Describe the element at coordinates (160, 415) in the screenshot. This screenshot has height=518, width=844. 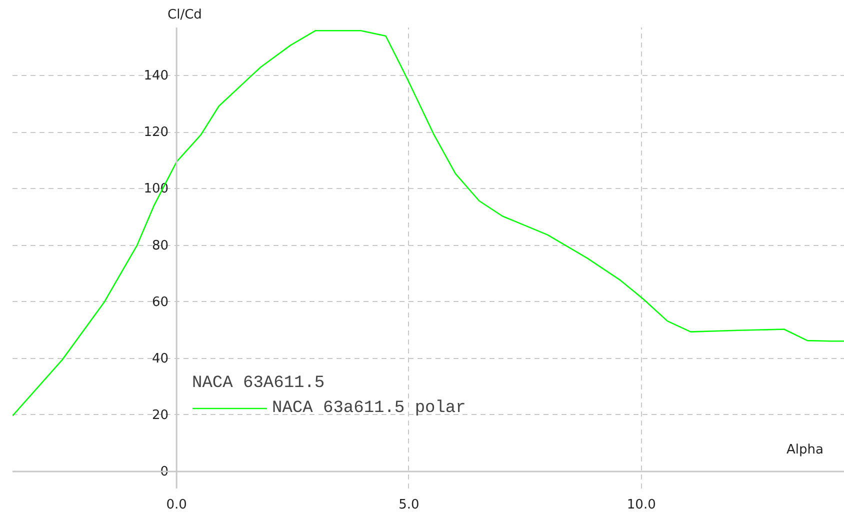
I see `y-tick-label: 20` at that location.